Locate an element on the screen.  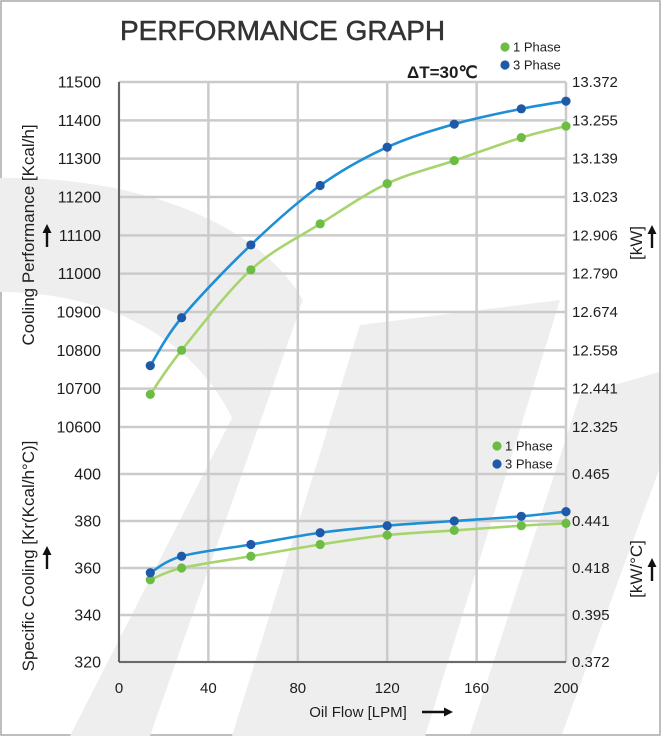
y2-tick-label: 13.372 is located at coordinates (595, 82).